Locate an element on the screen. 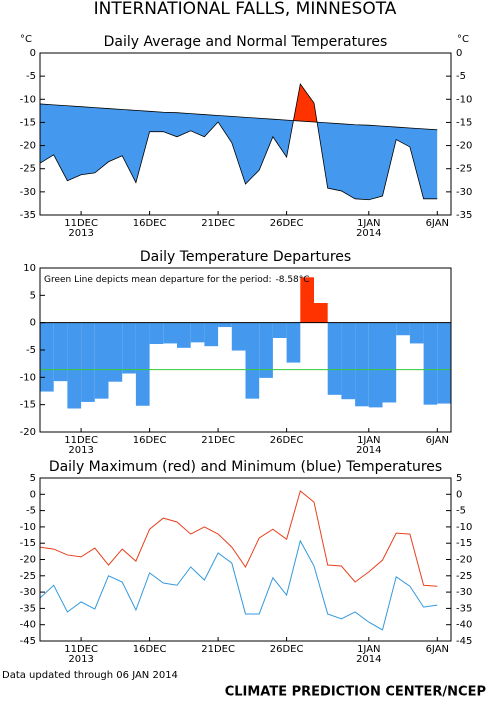 Image resolution: width=491 pixels, height=703 pixels. below-normal-fill is located at coordinates (239, 151).